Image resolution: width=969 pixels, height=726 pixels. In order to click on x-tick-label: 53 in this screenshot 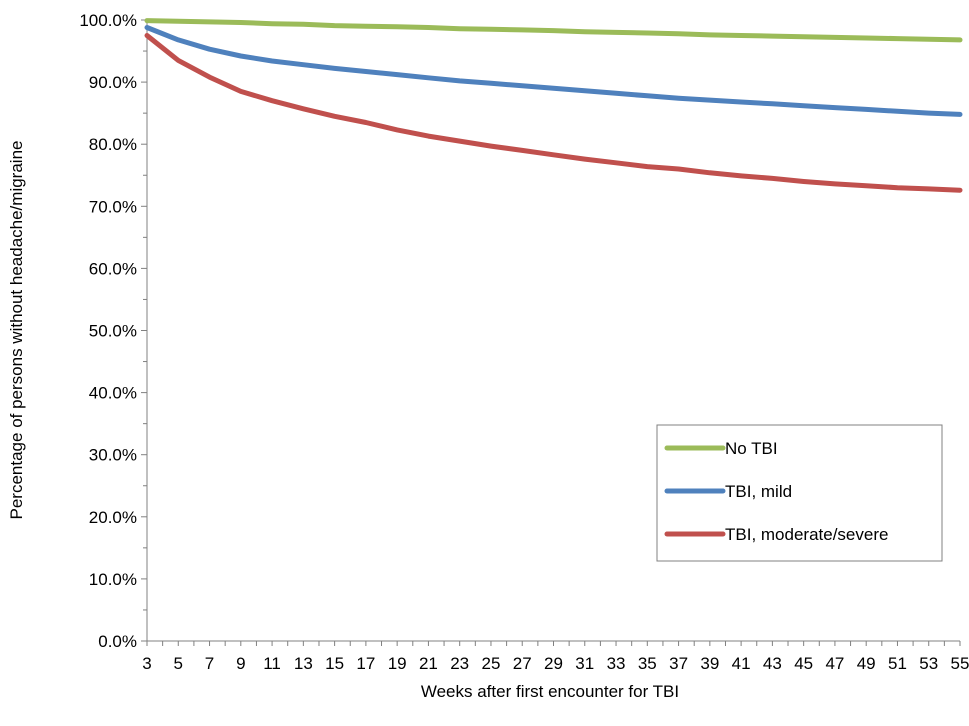, I will do `click(928, 663)`.